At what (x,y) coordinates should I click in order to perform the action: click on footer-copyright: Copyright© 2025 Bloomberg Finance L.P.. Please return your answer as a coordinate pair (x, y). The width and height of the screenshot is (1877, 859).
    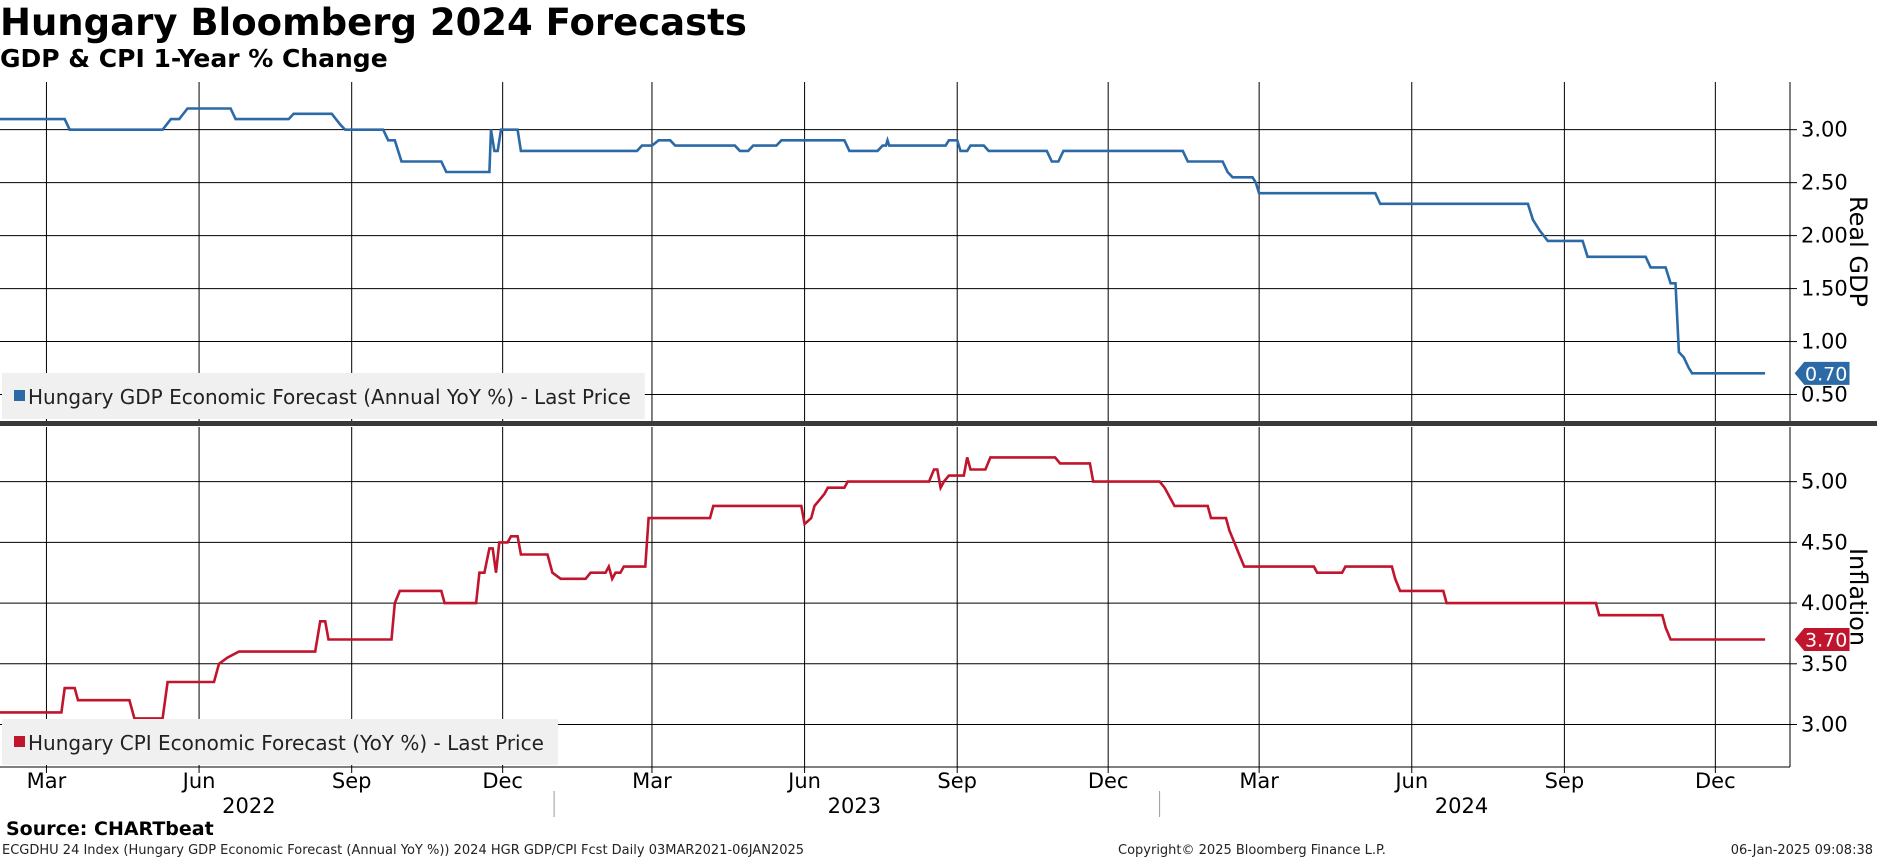
    Looking at the image, I should click on (1252, 850).